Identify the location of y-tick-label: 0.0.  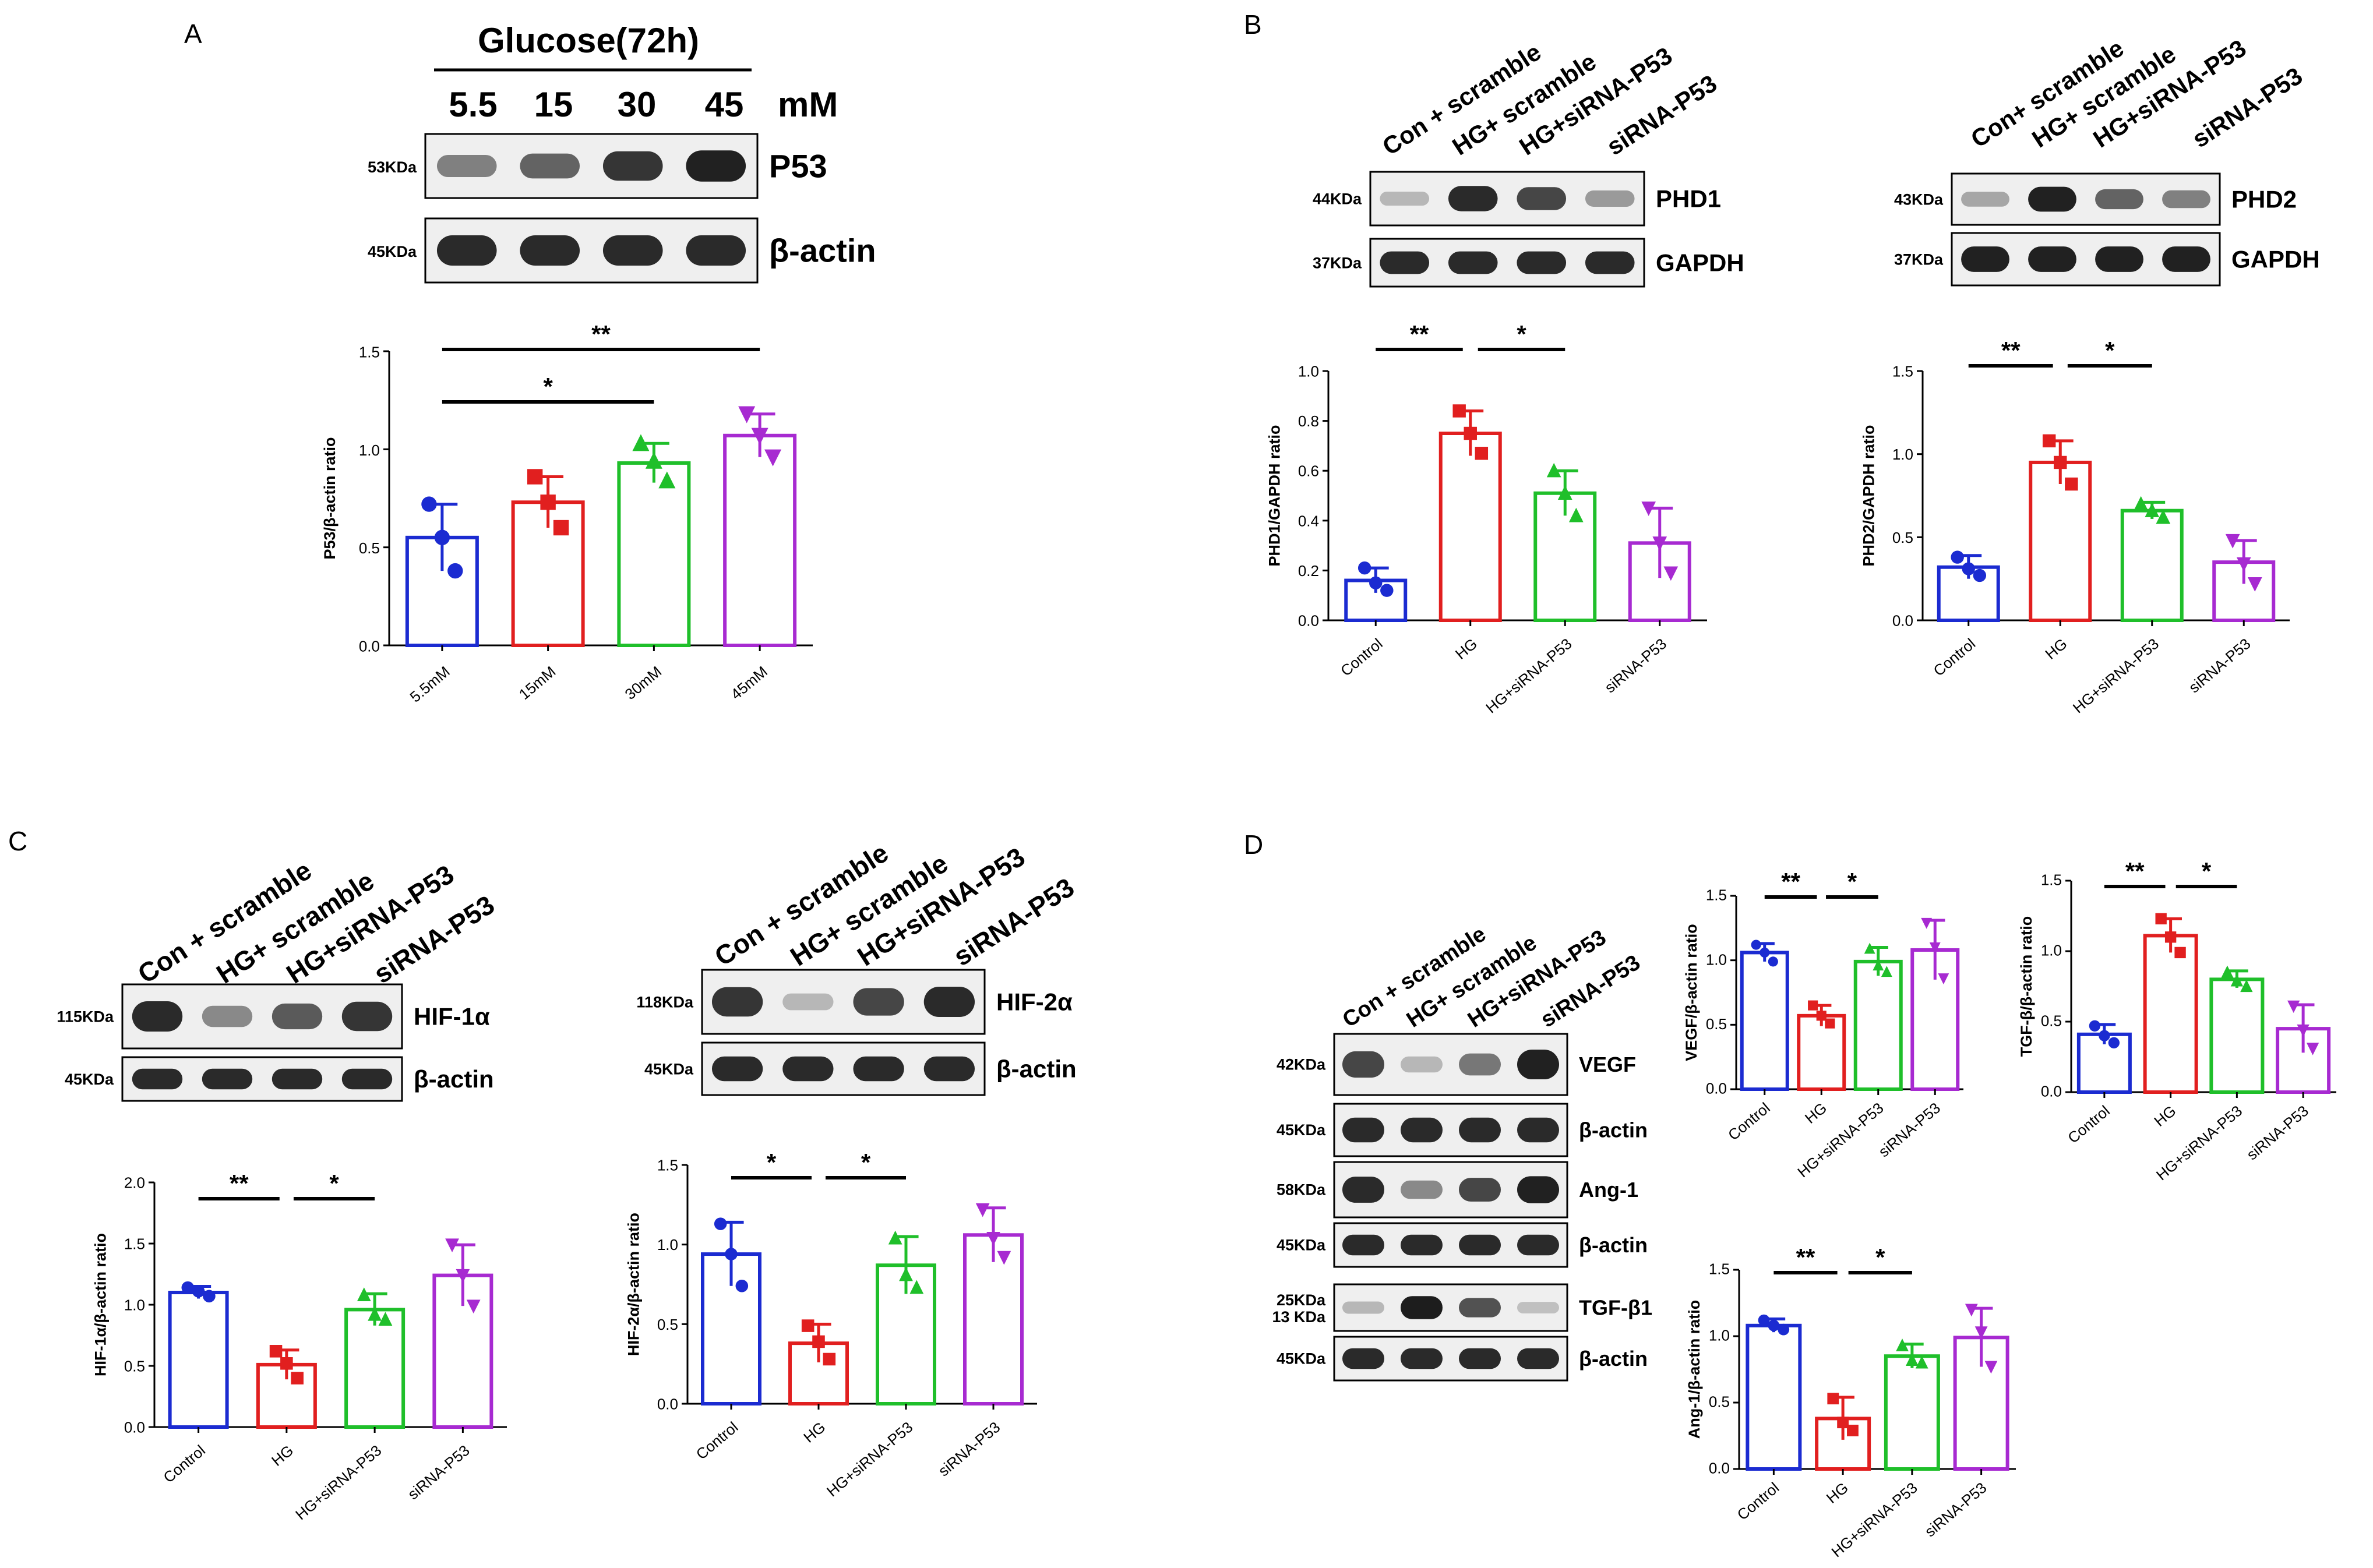
(1308, 621).